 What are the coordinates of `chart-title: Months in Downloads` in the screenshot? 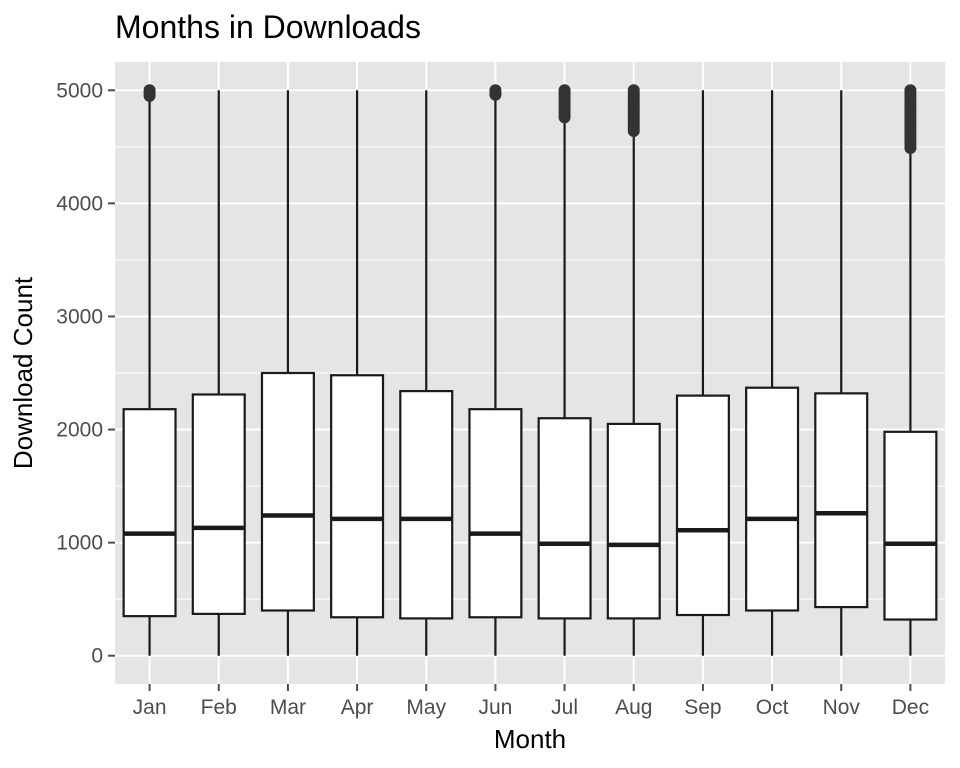 It's located at (268, 27).